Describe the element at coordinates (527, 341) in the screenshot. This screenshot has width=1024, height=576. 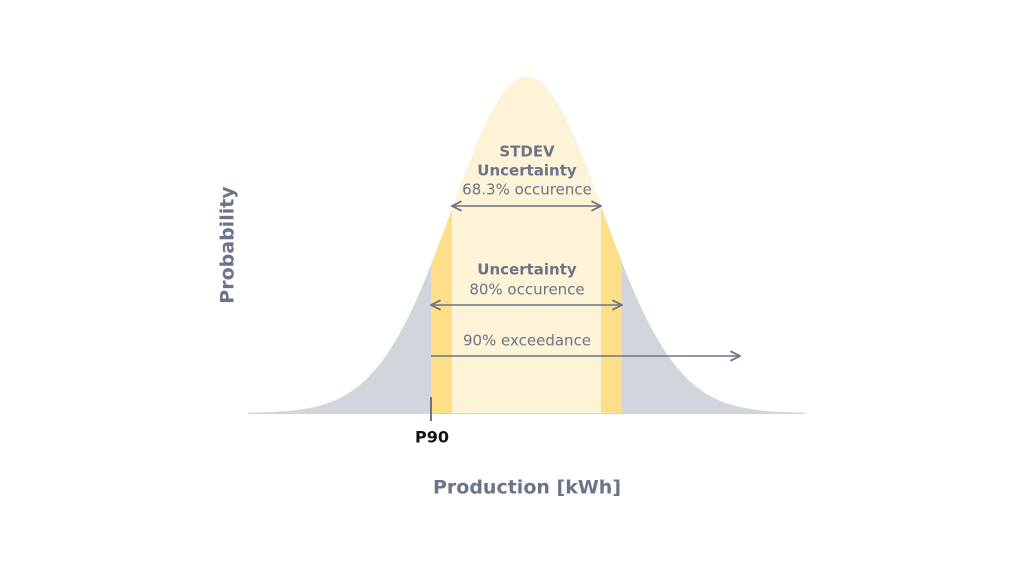
I see `exceedance-note: 90% exceedance` at that location.